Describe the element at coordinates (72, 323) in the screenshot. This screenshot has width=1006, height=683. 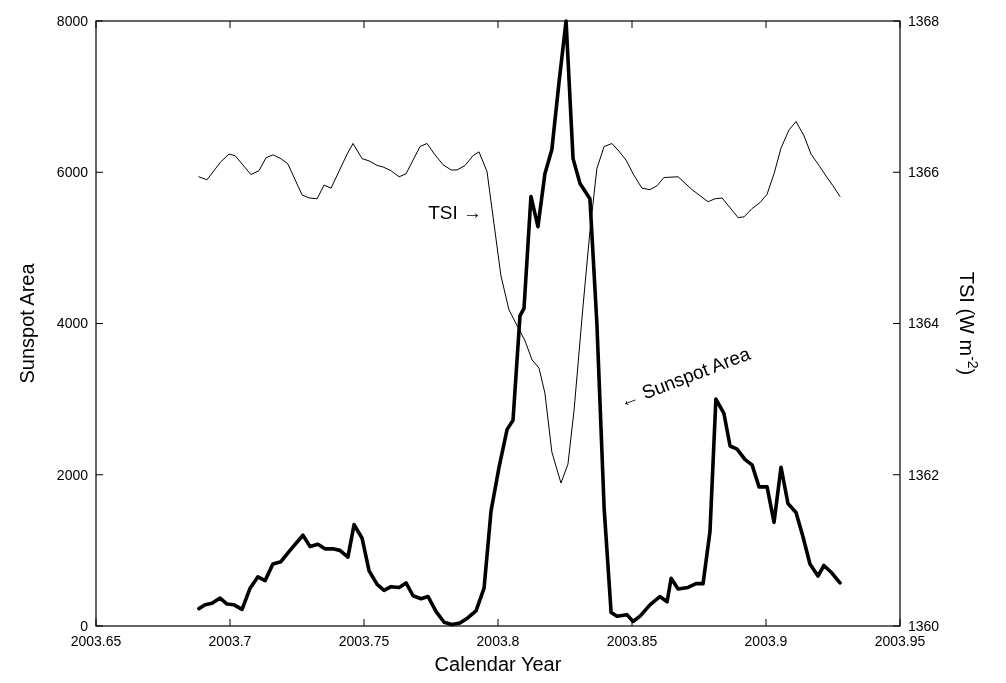
I see `y-tick-label: 4000` at that location.